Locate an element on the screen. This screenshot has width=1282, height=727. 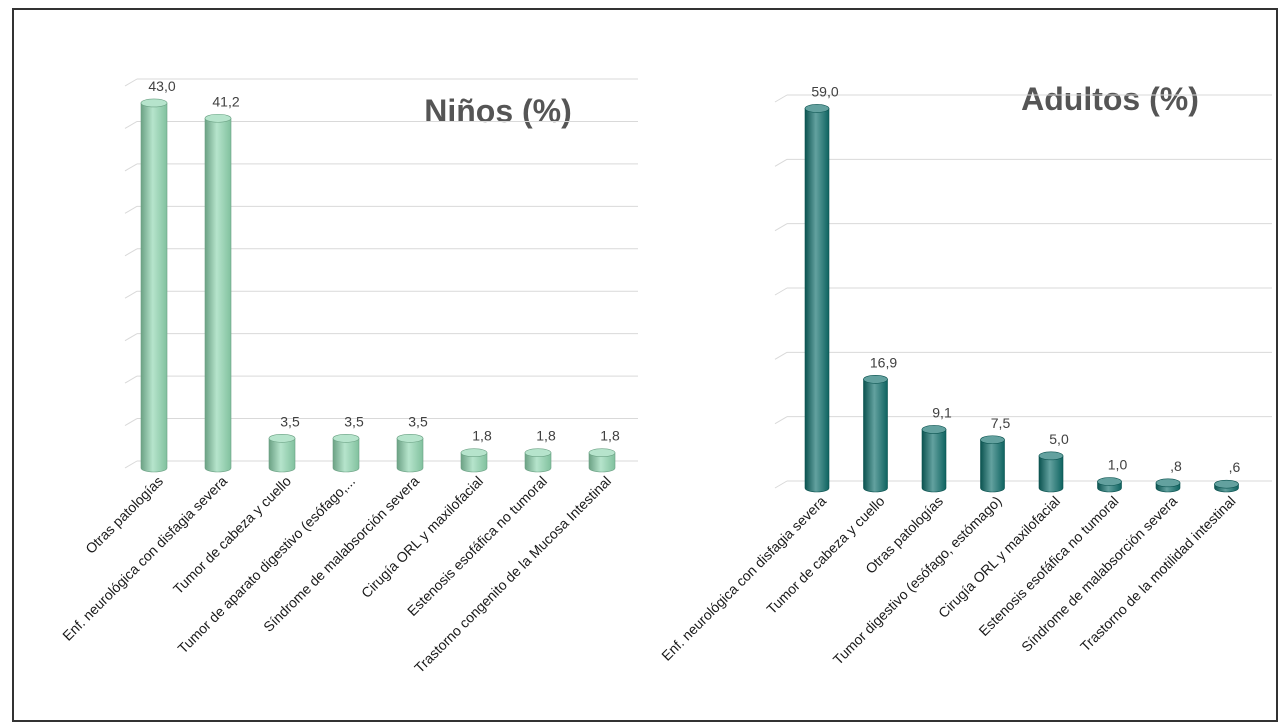
value-label: ,8 is located at coordinates (1176, 466).